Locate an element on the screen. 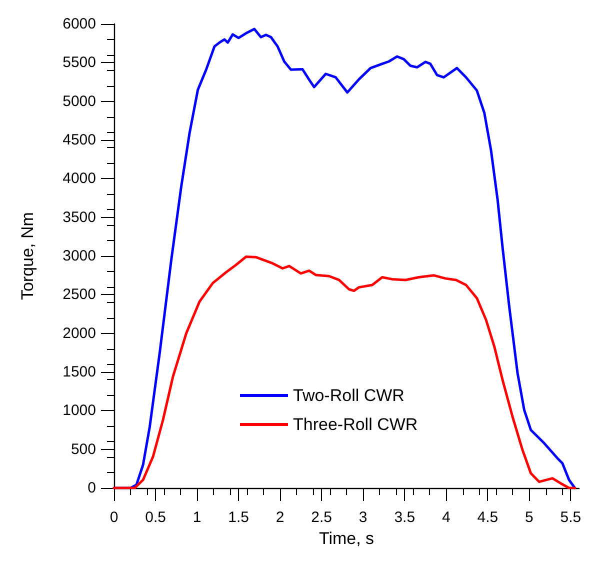 The height and width of the screenshot is (562, 590). y-tick-label: 3500 is located at coordinates (79, 217).